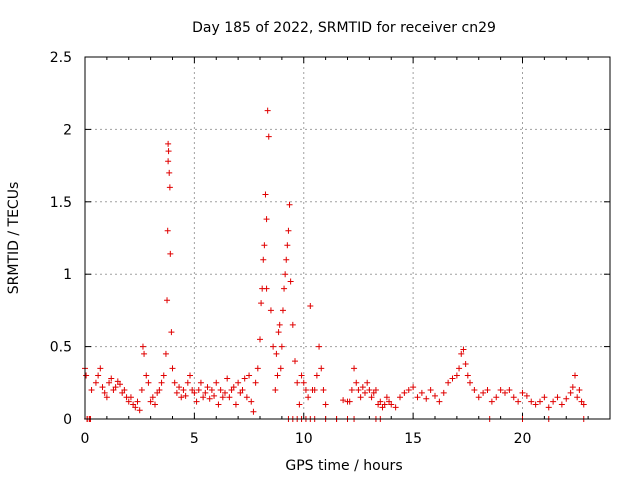  What do you see at coordinates (343, 466) in the screenshot?
I see `x-axis-label: GPS time / hours` at bounding box center [343, 466].